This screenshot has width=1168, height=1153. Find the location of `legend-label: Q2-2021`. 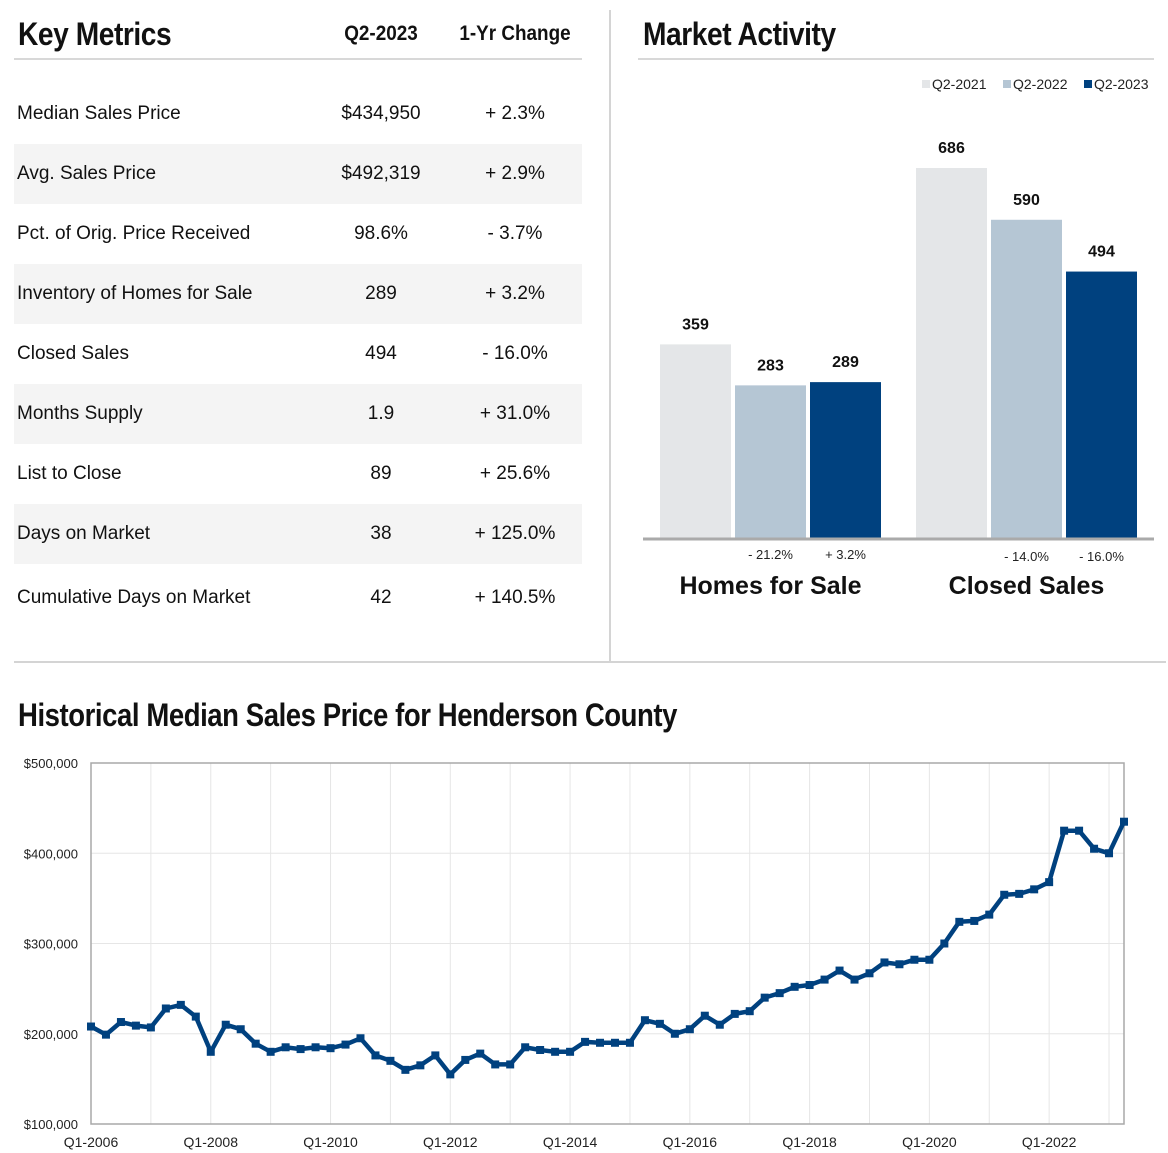

legend-label: Q2-2021 is located at coordinates (959, 84).